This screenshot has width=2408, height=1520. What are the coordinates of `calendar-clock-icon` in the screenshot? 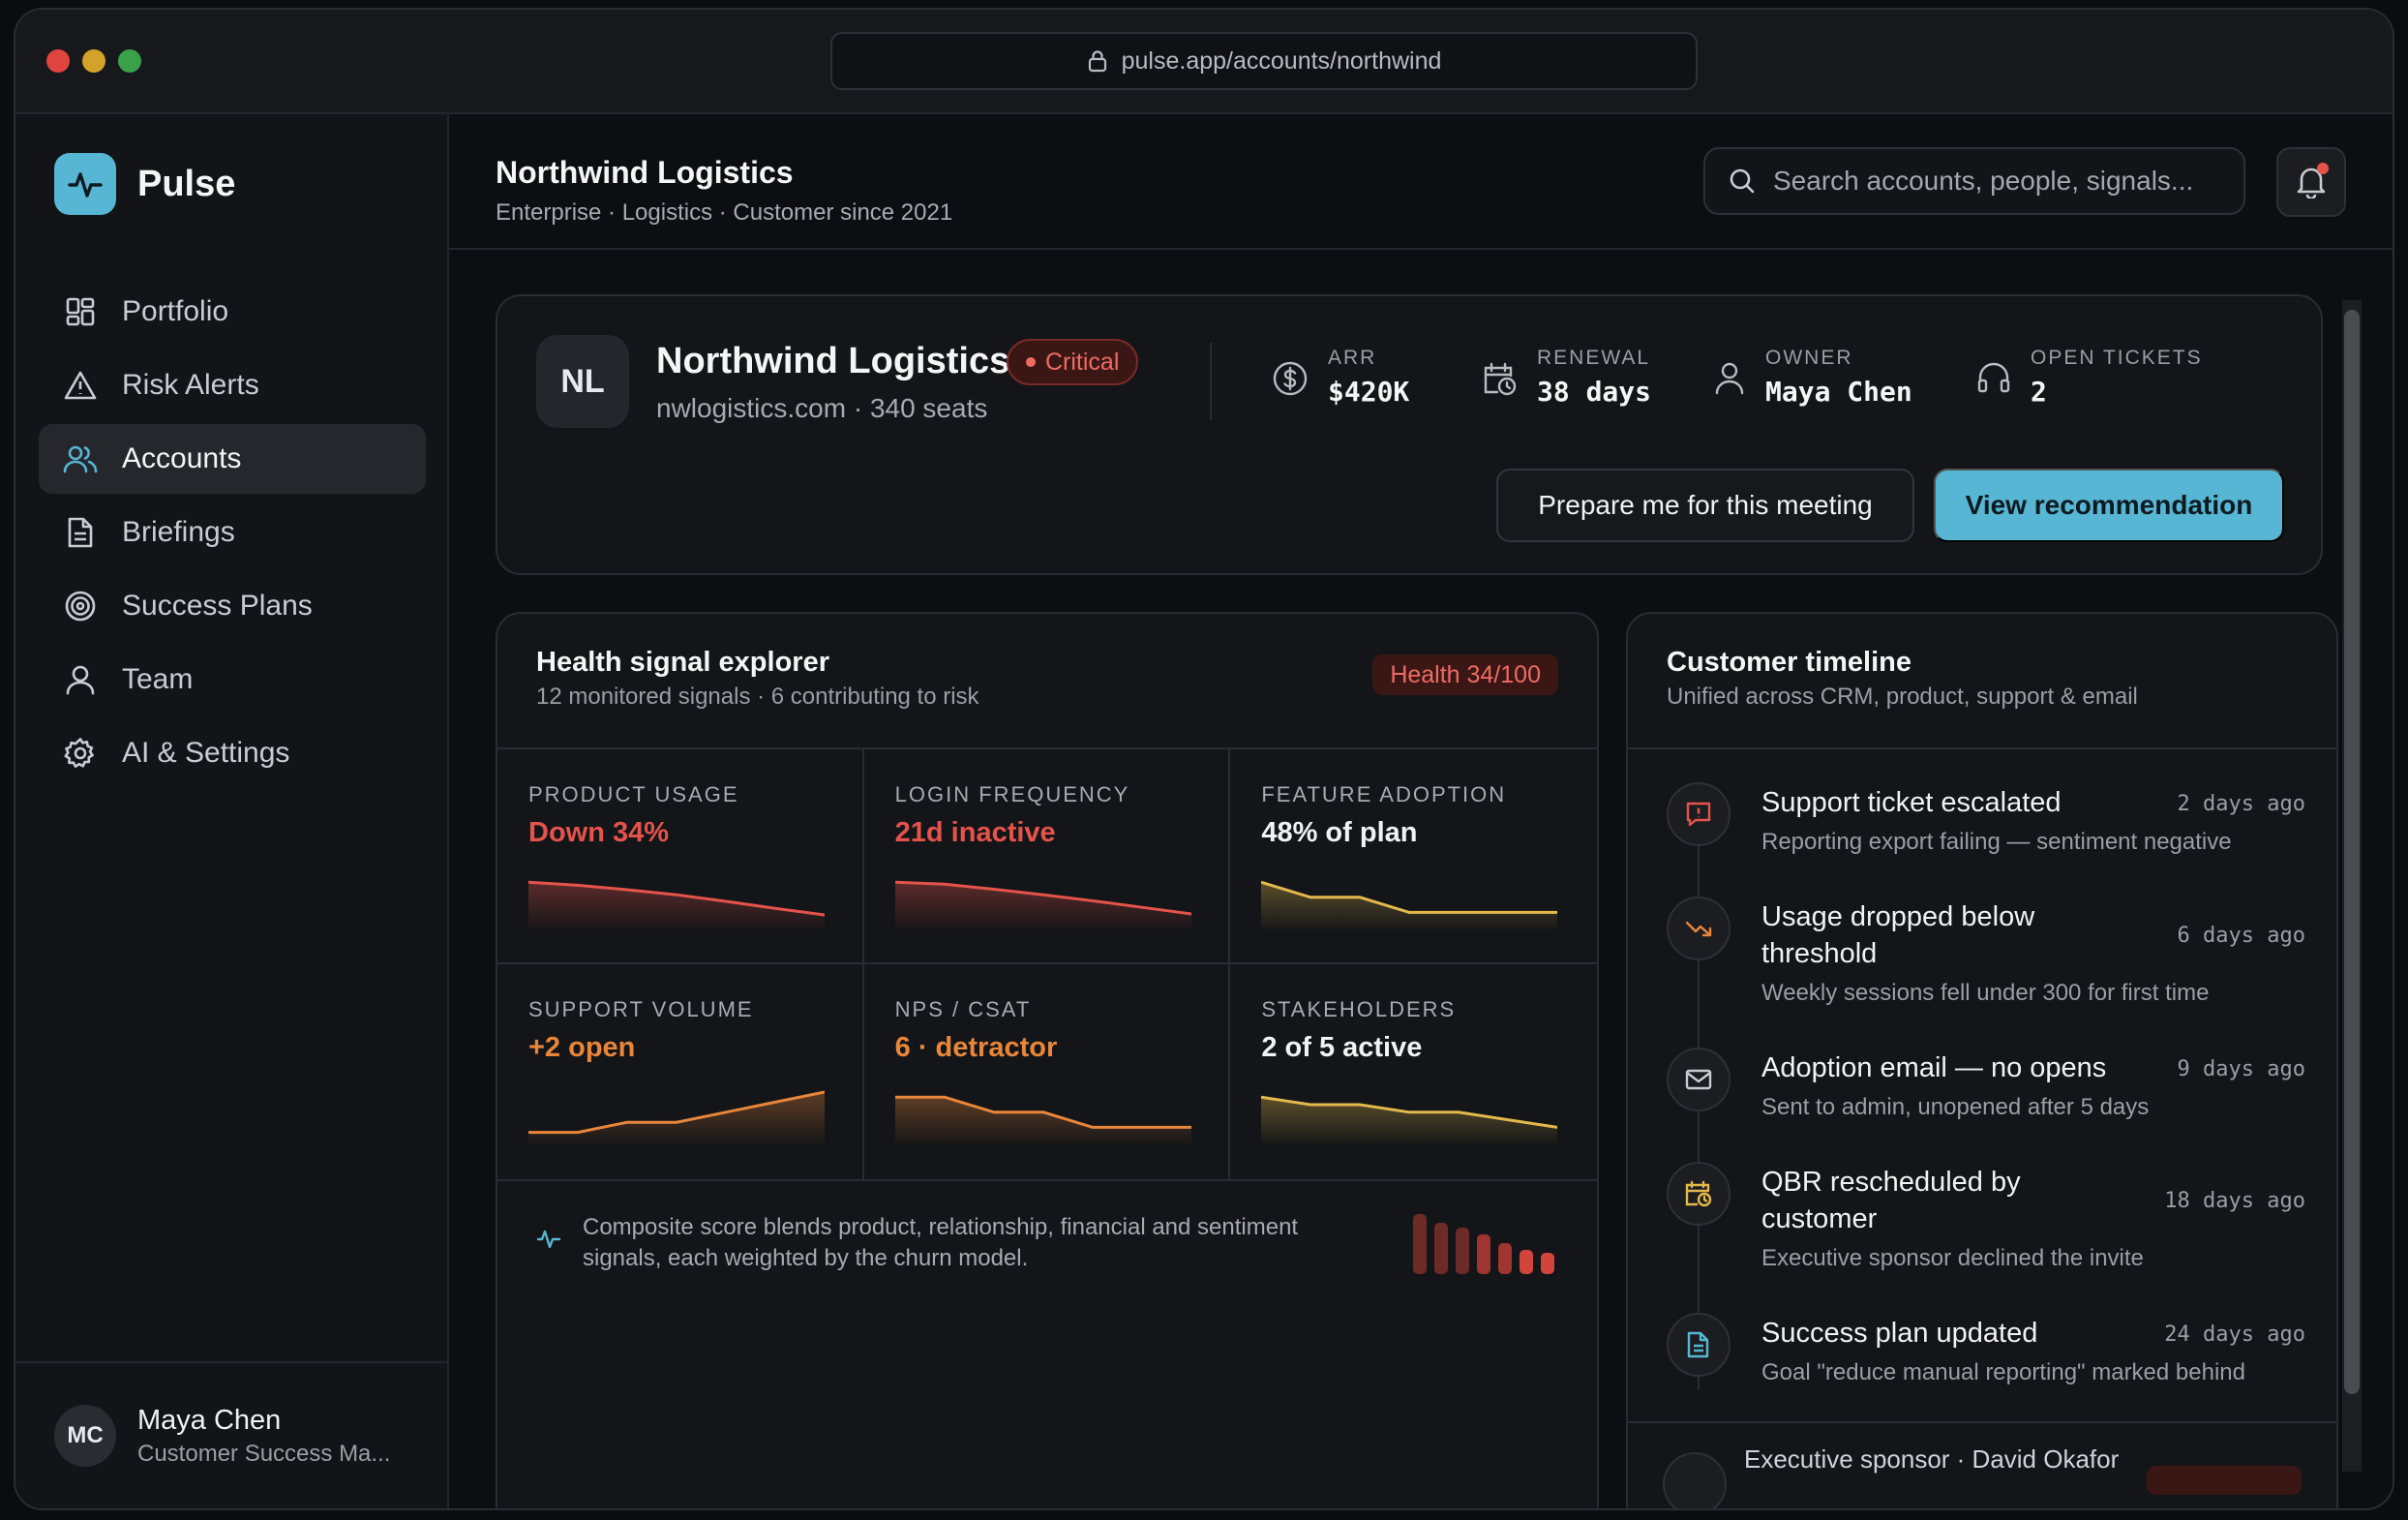 It's located at (1699, 1194).